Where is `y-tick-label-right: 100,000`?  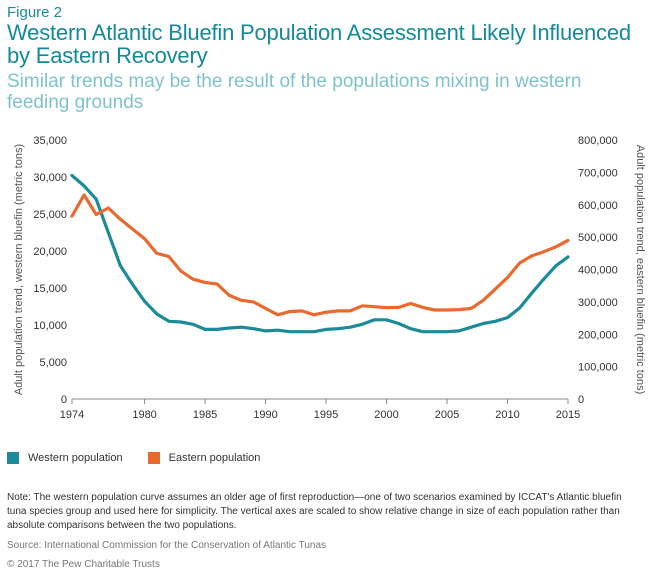 y-tick-label-right: 100,000 is located at coordinates (598, 368).